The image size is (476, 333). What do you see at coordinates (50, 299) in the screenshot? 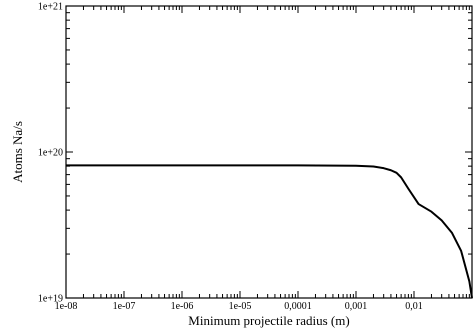
I see `y-tick-label: 1e+19` at bounding box center [50, 299].